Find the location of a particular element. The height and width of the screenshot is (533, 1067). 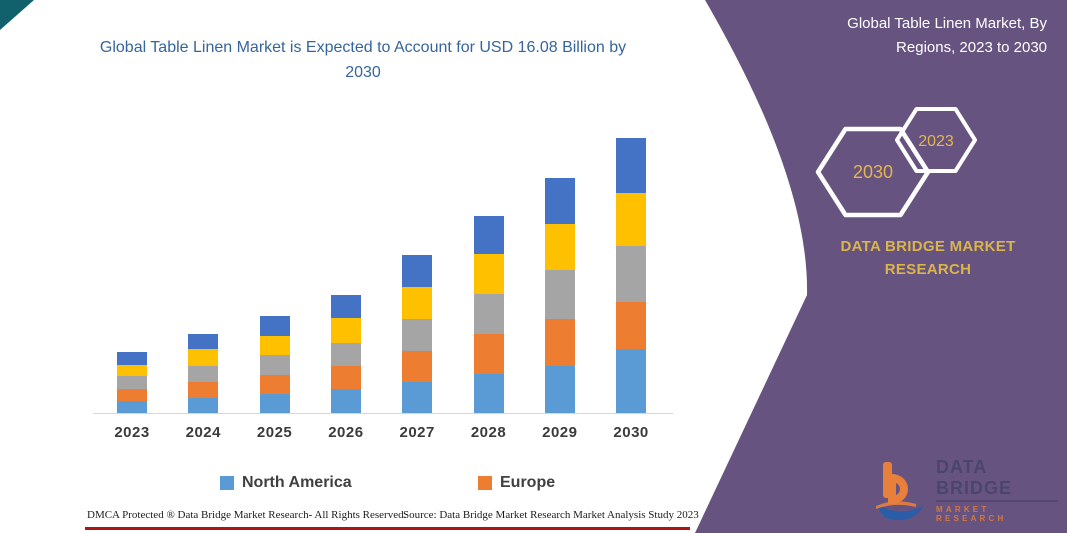

svg-text: 2030 is located at coordinates (873, 172).